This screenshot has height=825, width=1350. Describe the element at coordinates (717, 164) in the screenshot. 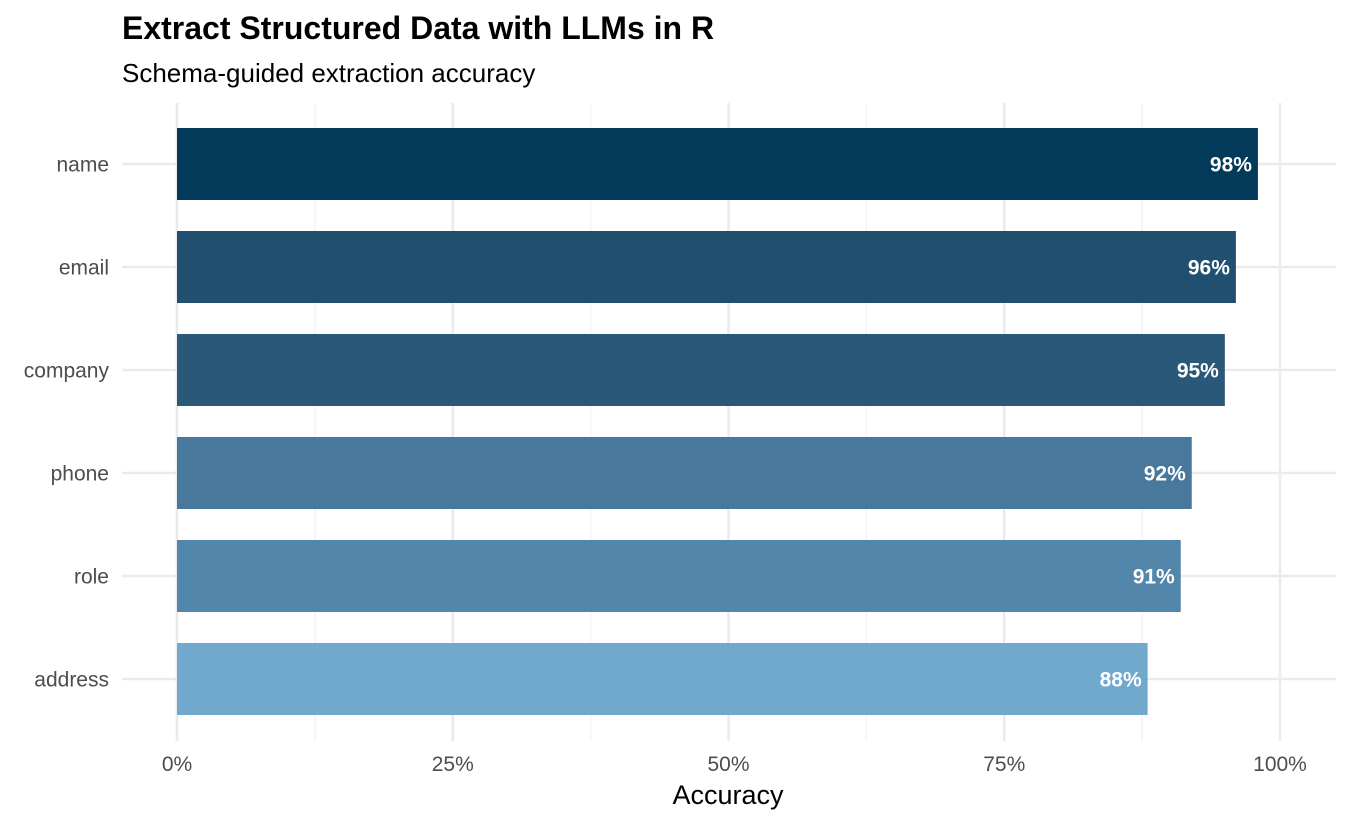

I see `bar-name` at that location.